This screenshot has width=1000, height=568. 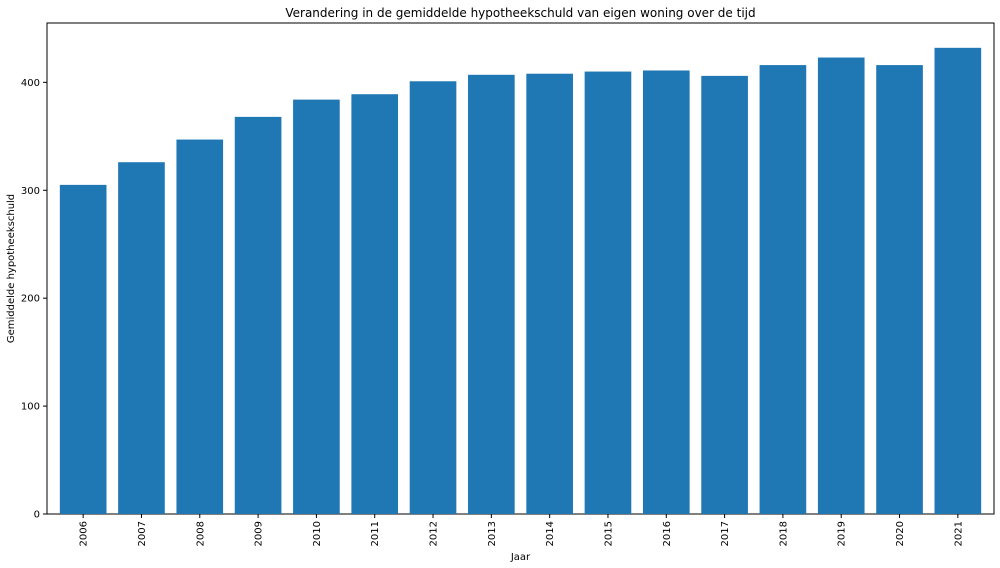 I want to click on bar-2011, so click(x=375, y=304).